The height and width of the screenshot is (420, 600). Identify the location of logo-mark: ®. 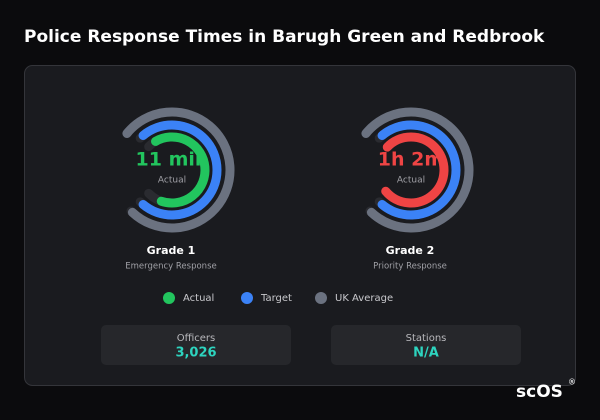
(572, 382).